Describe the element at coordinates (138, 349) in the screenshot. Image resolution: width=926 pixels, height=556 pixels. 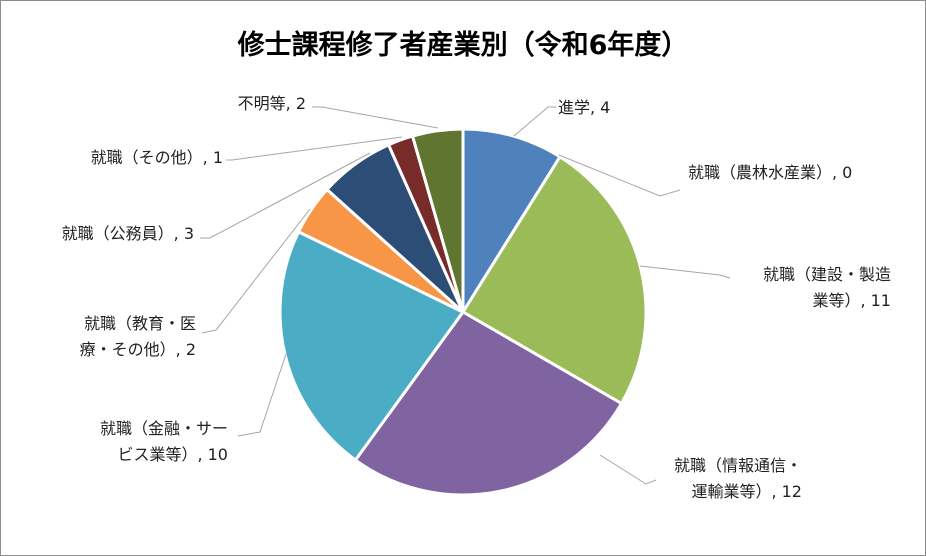
I see `data-label: 療・その他）, 2` at that location.